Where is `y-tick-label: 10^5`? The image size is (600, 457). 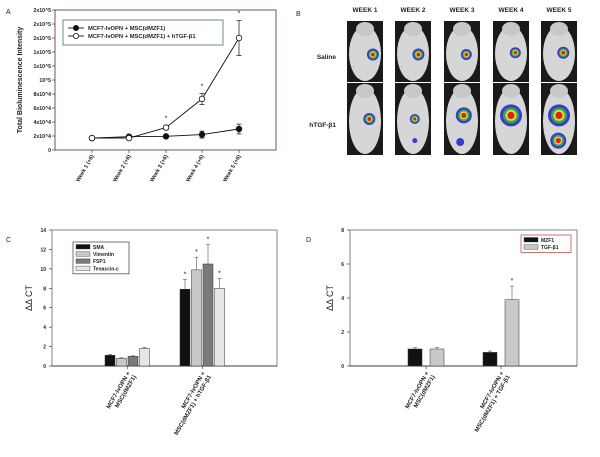
y-tick-label: 10^5 is located at coordinates (45, 81).